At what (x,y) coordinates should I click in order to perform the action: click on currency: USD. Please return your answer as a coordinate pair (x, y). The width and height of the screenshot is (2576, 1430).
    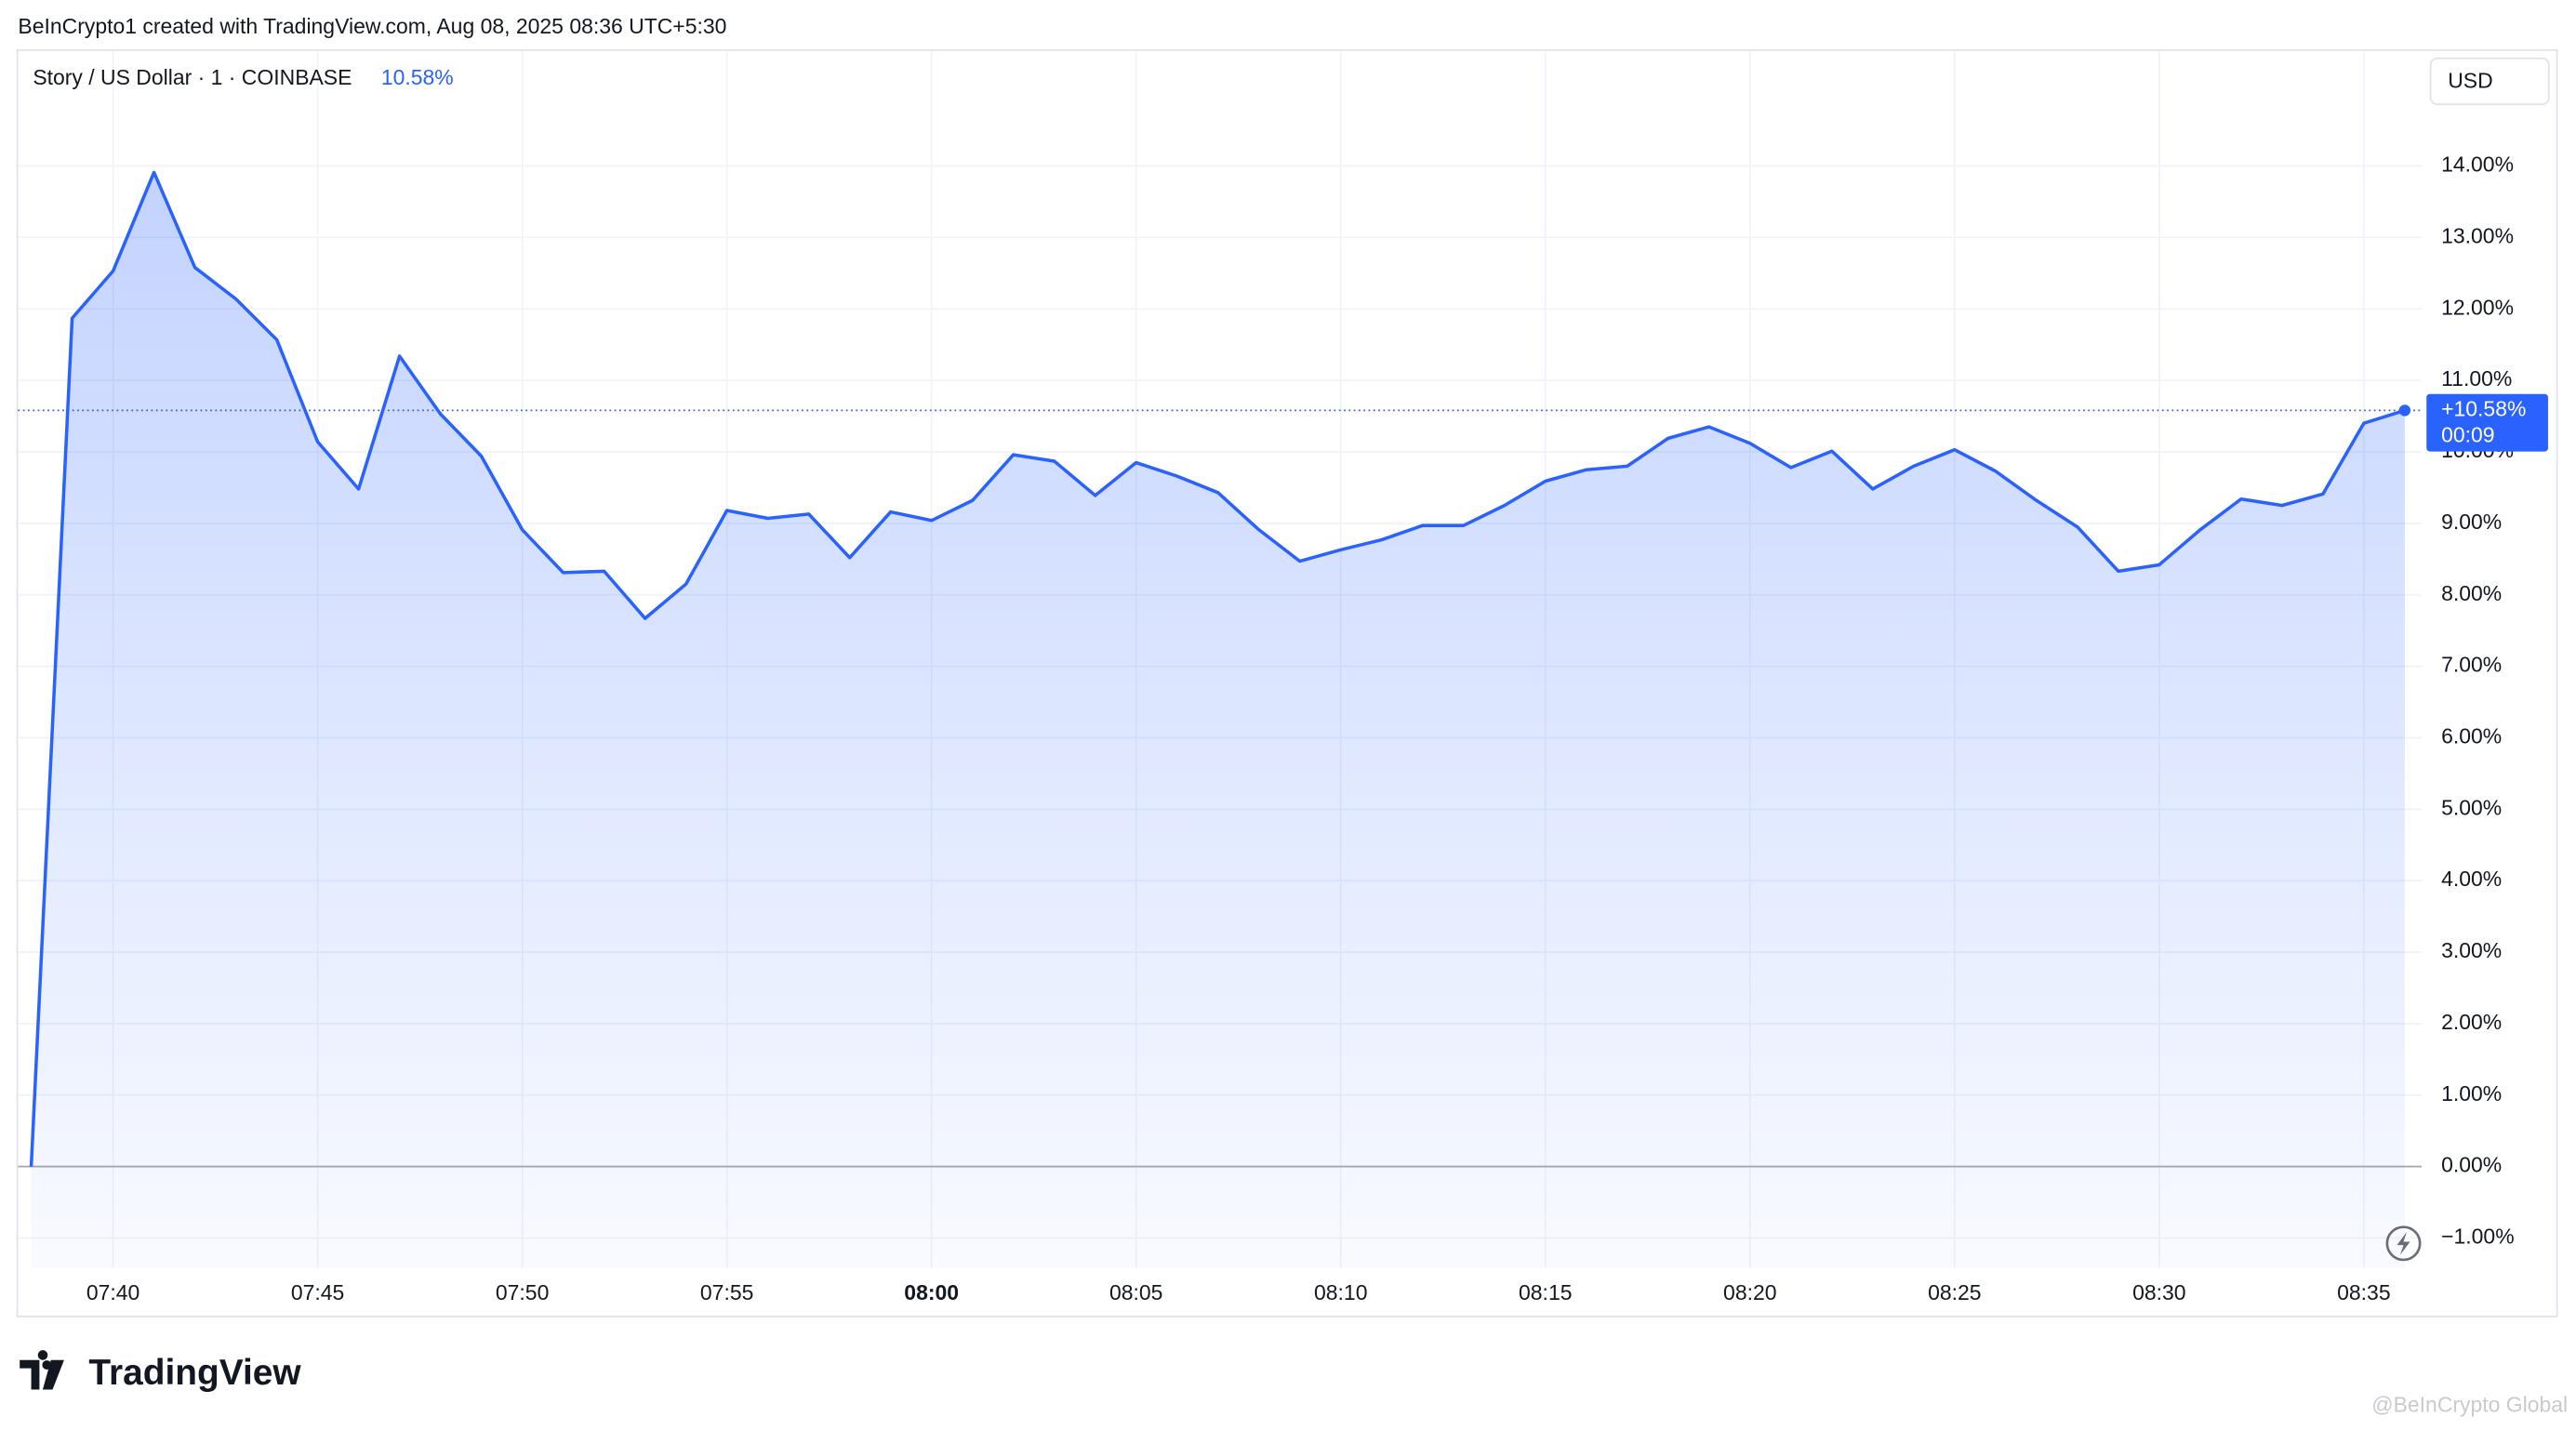
    Looking at the image, I should click on (2470, 80).